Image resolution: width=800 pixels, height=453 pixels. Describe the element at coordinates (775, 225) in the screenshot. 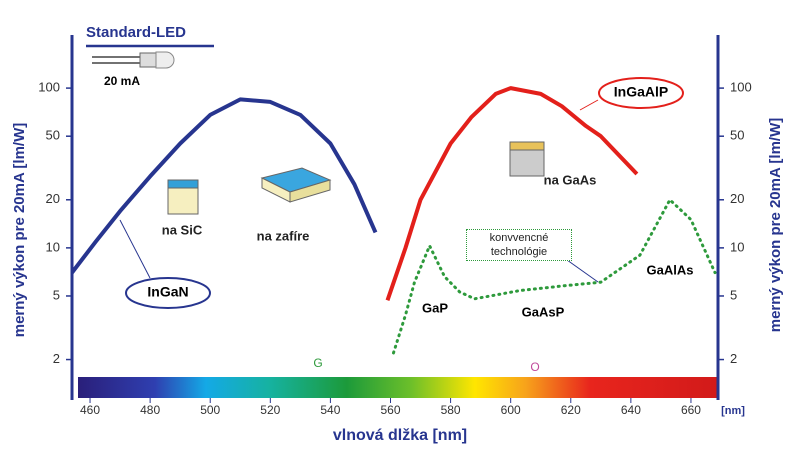

I see `y2-axis-label: merný výkon pre 20mA [lm/W]` at that location.